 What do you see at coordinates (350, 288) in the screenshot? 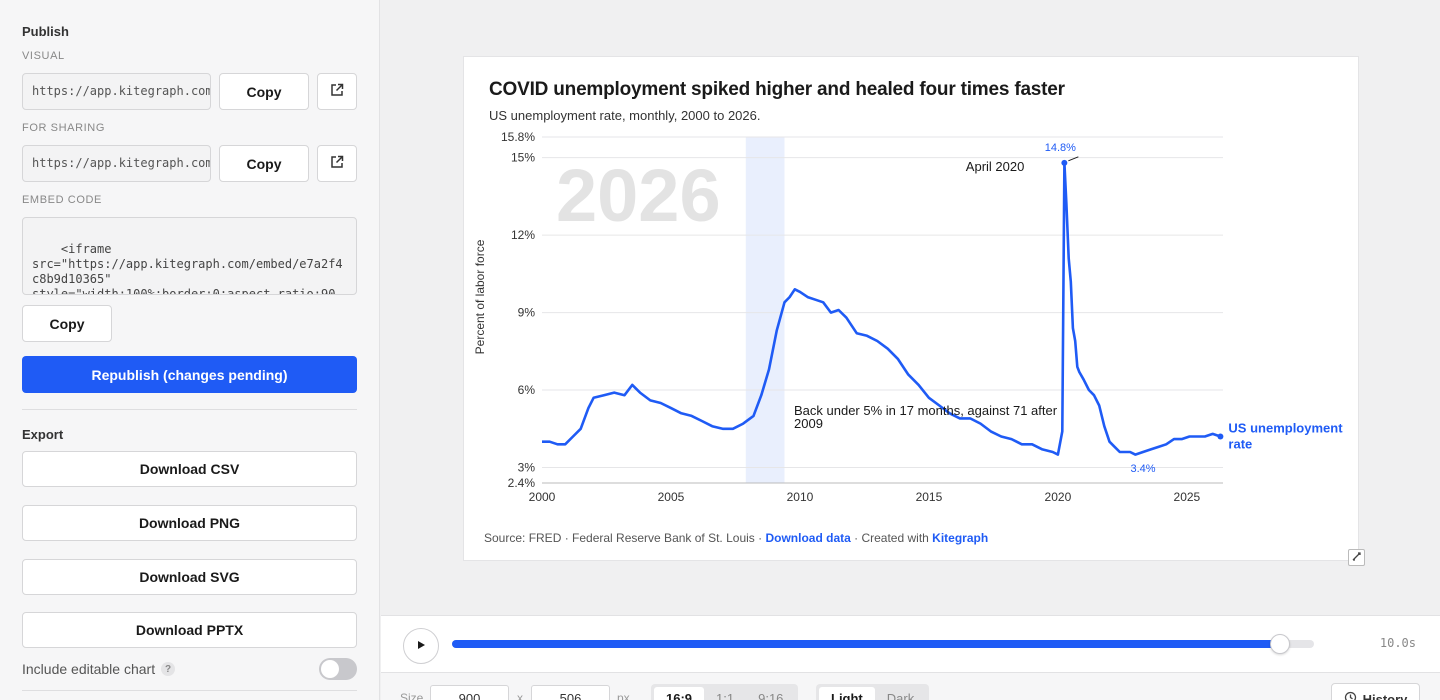
I see `resize-grip-icon` at bounding box center [350, 288].